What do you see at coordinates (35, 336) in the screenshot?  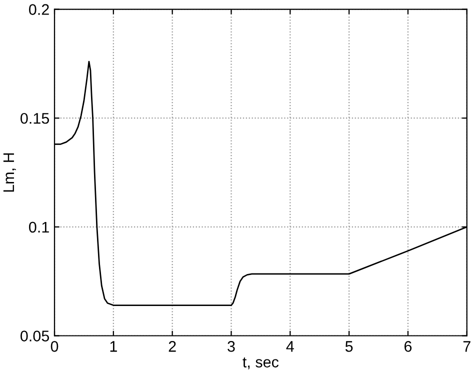 I see `y-tick-label: 0.05` at bounding box center [35, 336].